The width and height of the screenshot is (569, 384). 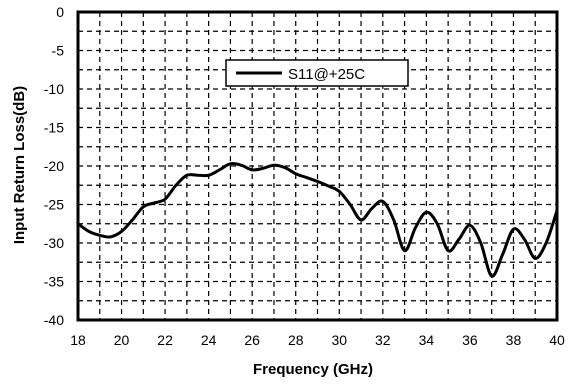 I want to click on x-tick-label: 40, so click(x=557, y=340).